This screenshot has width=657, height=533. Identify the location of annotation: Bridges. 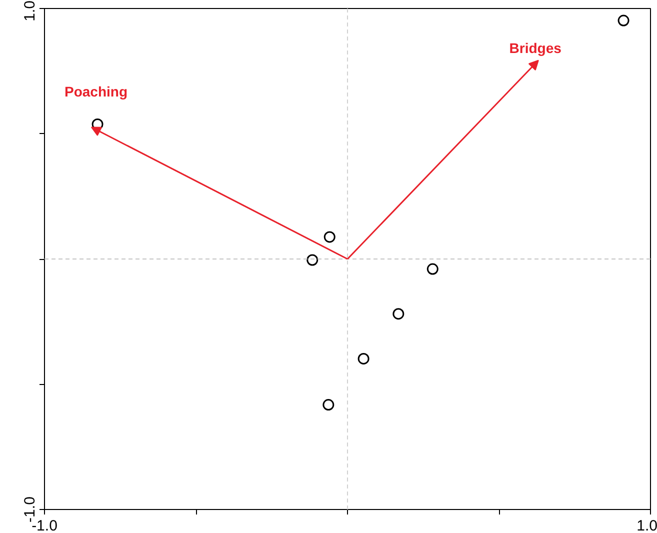
(535, 48).